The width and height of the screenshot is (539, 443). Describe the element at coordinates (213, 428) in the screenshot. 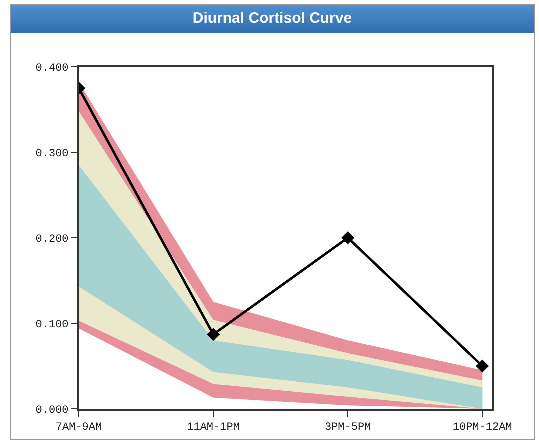

I see `x-tick-label: 11AM-1PM` at that location.